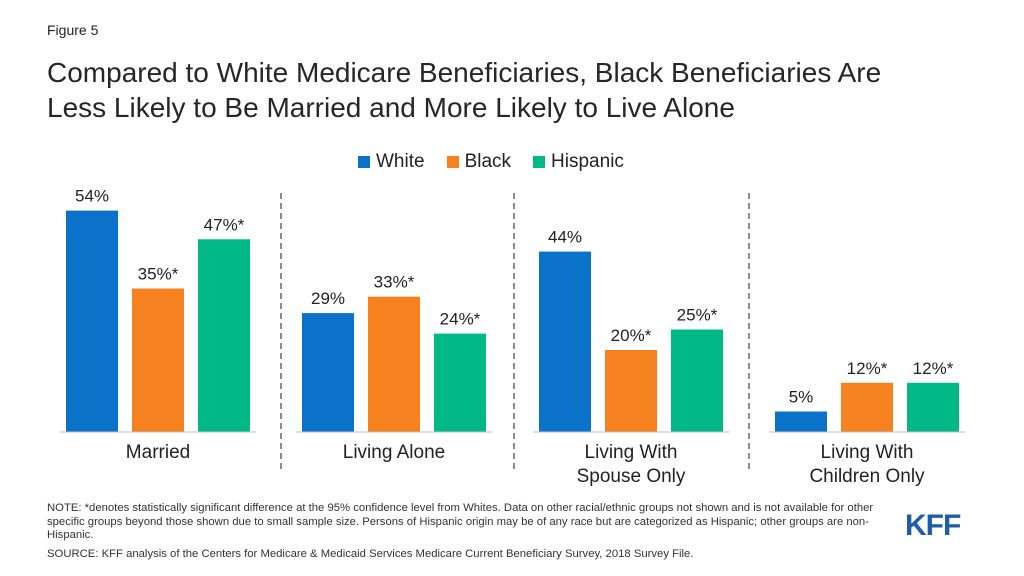 The height and width of the screenshot is (576, 1024). I want to click on category-label-2-line-1: Spouse Only, so click(631, 476).